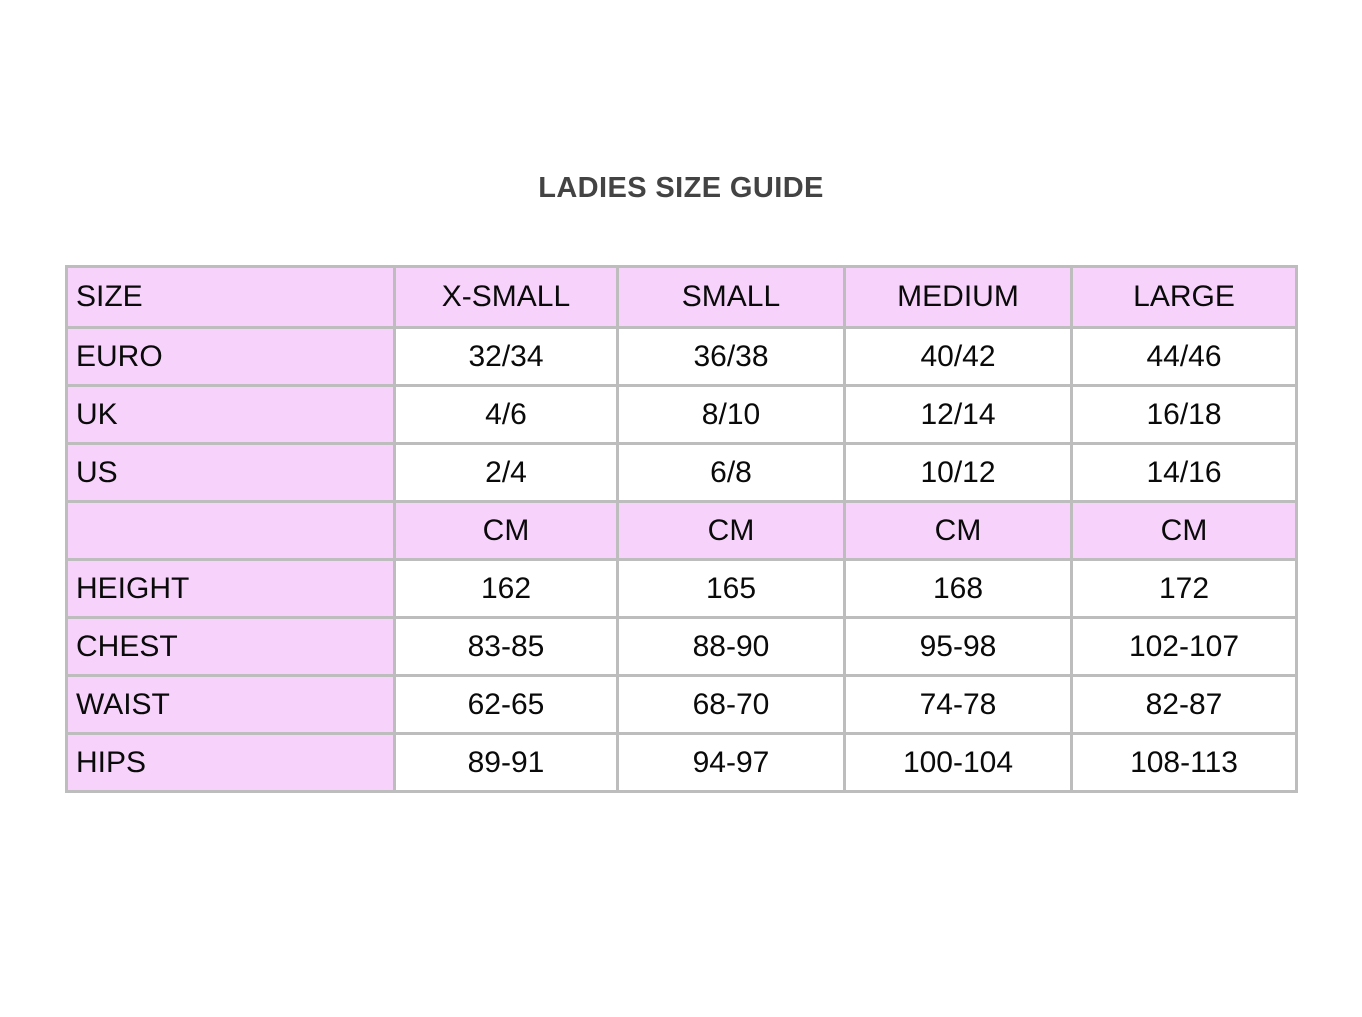  What do you see at coordinates (506, 414) in the screenshot?
I see `cell-value: 4/6` at bounding box center [506, 414].